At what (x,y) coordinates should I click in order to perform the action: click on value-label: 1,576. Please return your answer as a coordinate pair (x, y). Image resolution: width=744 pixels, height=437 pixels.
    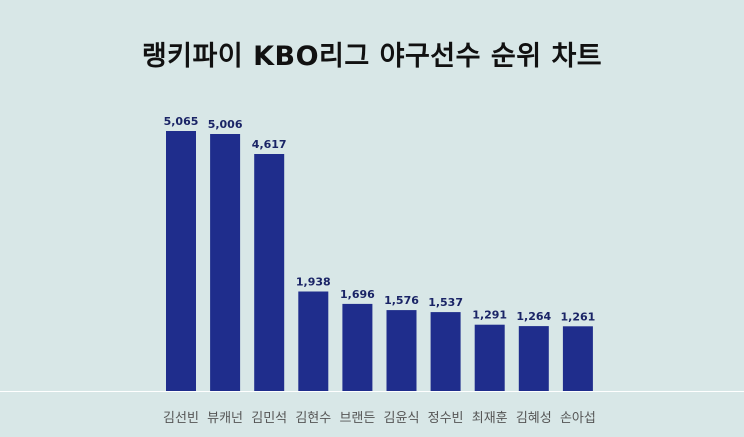
    Looking at the image, I should click on (401, 300).